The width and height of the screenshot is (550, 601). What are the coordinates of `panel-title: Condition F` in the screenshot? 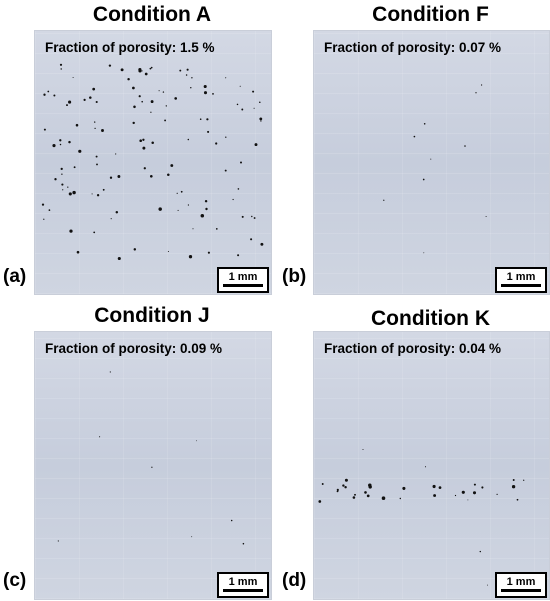 It's located at (430, 14).